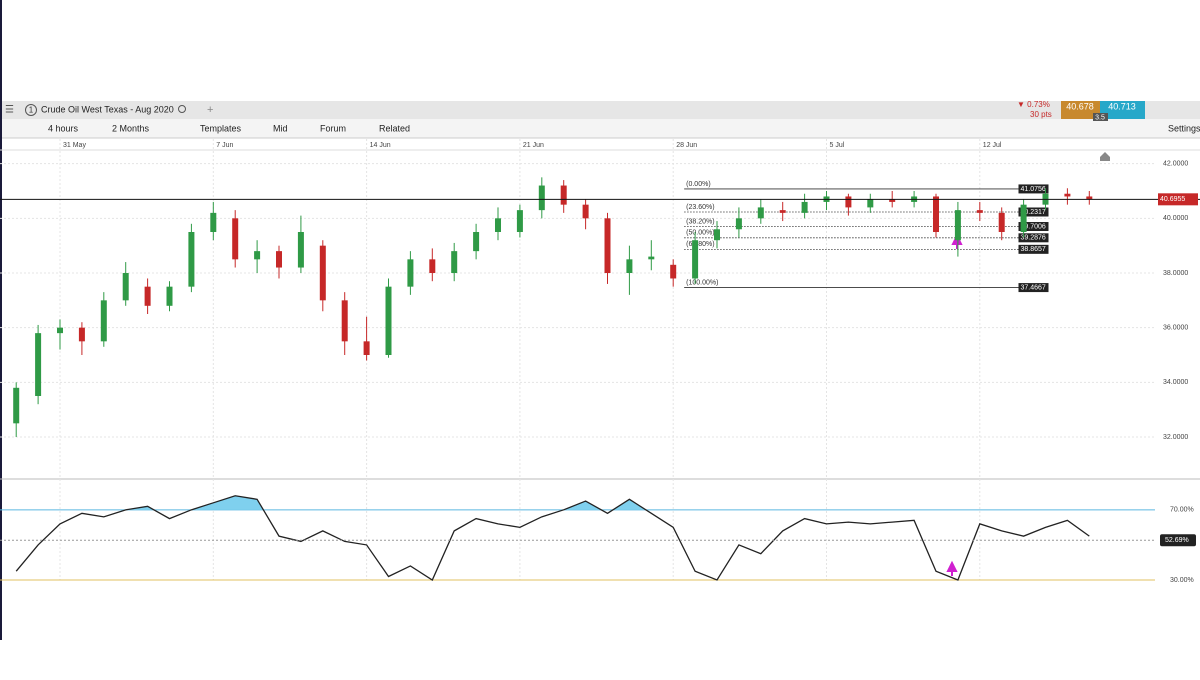 The width and height of the screenshot is (1200, 680). Describe the element at coordinates (224, 145) in the screenshot. I see `x-tick-label: 7 Jun` at that location.